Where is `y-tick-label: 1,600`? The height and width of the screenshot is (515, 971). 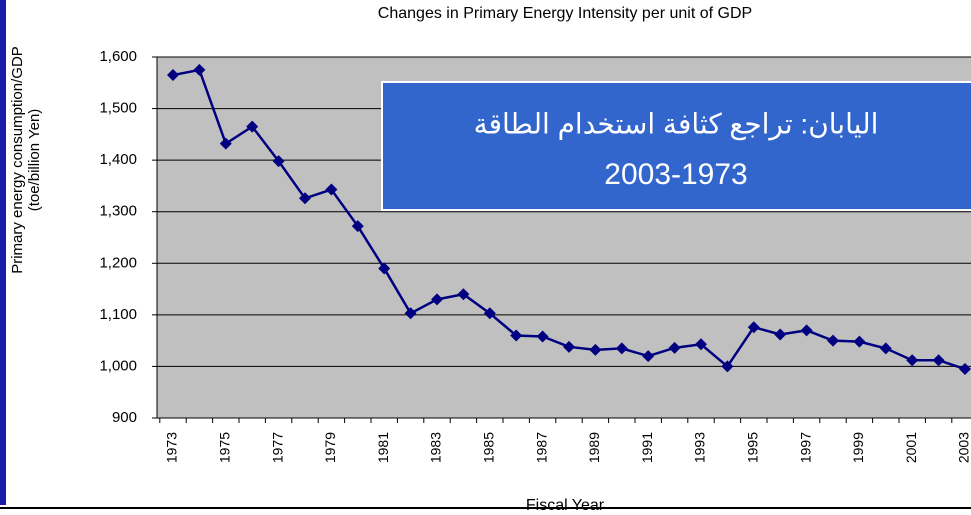 y-tick-label: 1,600 is located at coordinates (118, 56).